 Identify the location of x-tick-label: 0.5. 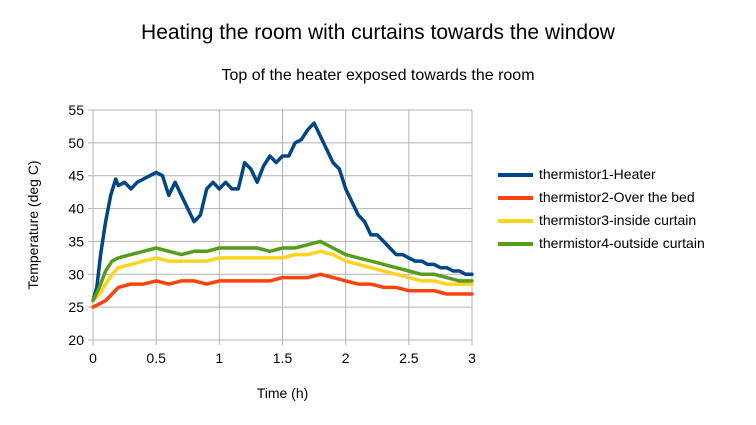
(156, 358).